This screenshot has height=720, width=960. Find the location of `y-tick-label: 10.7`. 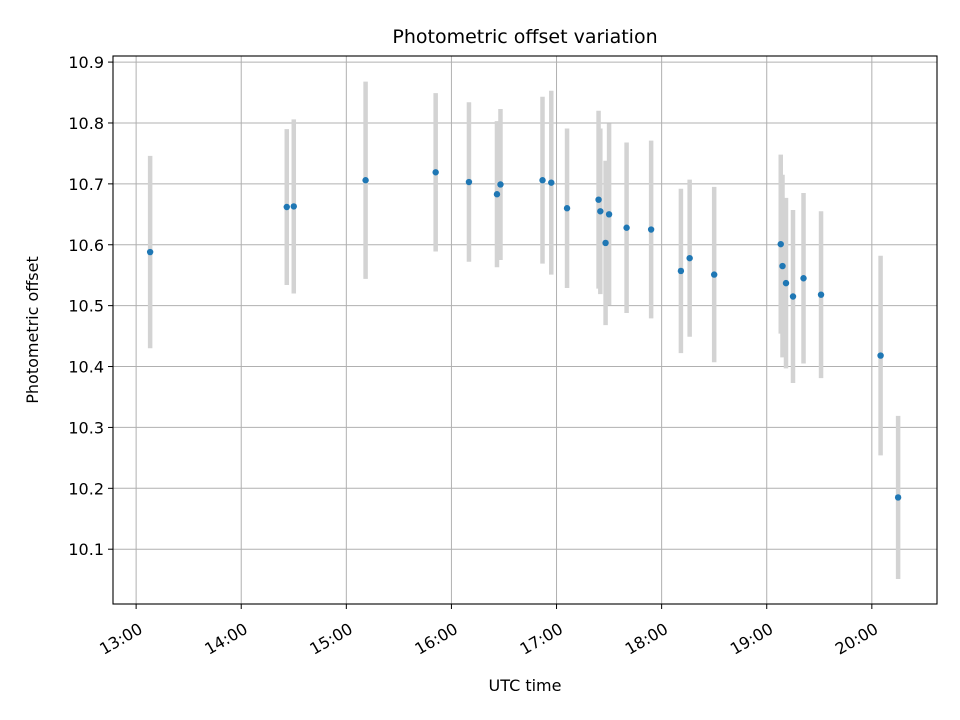

y-tick-label: 10.7 is located at coordinates (86, 184).